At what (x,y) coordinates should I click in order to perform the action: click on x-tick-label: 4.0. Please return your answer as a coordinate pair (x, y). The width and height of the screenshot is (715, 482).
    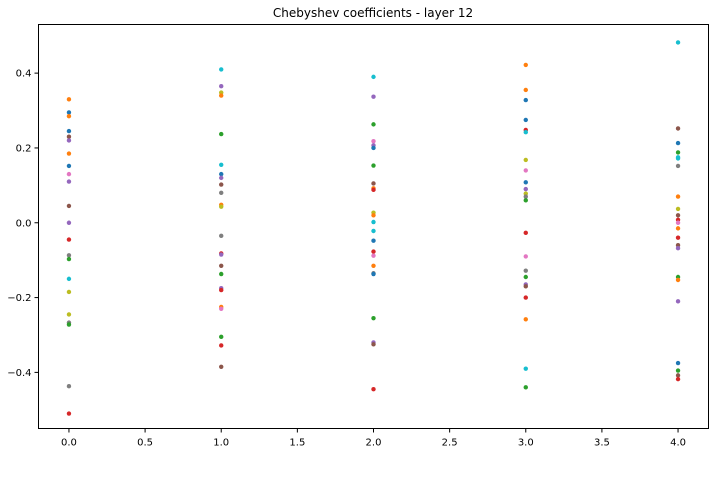
    Looking at the image, I should click on (678, 443).